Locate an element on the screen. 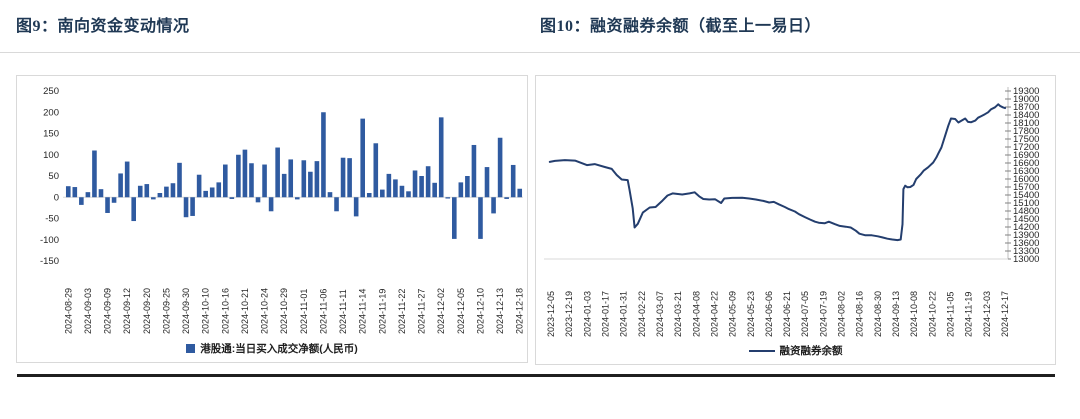  svg-text: 2024-07-19 is located at coordinates (823, 314).